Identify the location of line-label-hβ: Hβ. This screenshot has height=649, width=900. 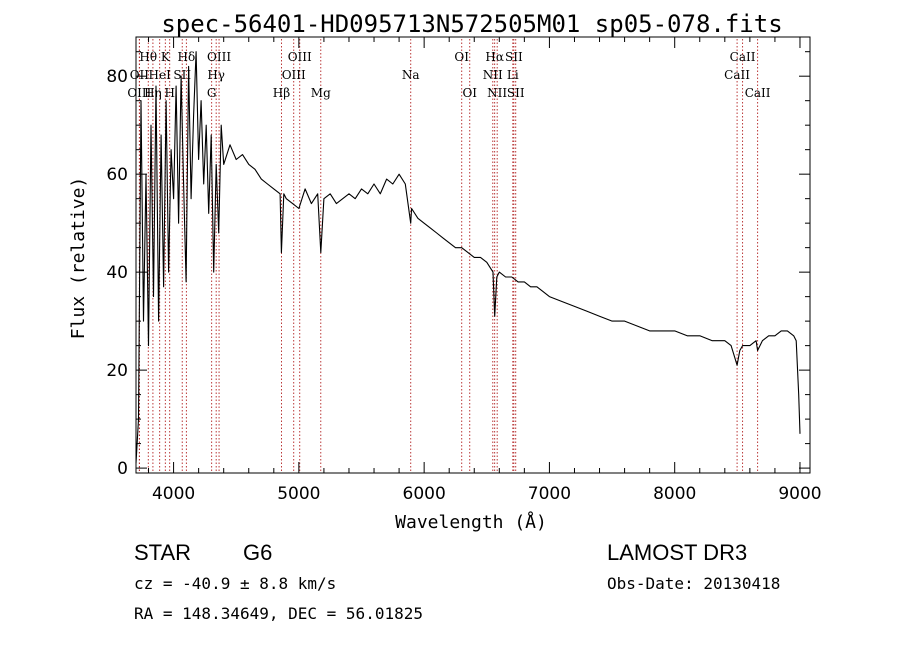
(281, 93).